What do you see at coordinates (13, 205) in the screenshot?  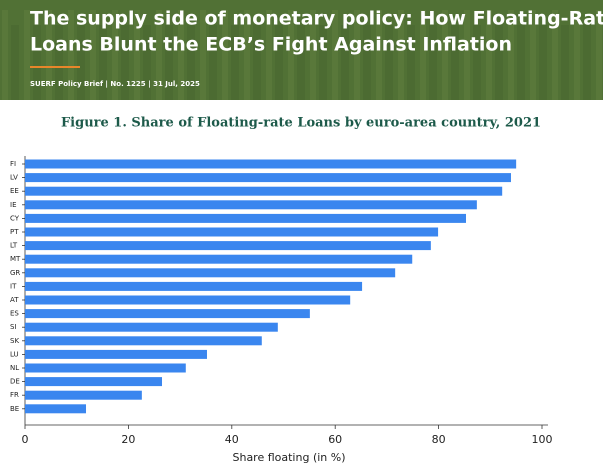 I see `y-tick-label: IE` at bounding box center [13, 205].